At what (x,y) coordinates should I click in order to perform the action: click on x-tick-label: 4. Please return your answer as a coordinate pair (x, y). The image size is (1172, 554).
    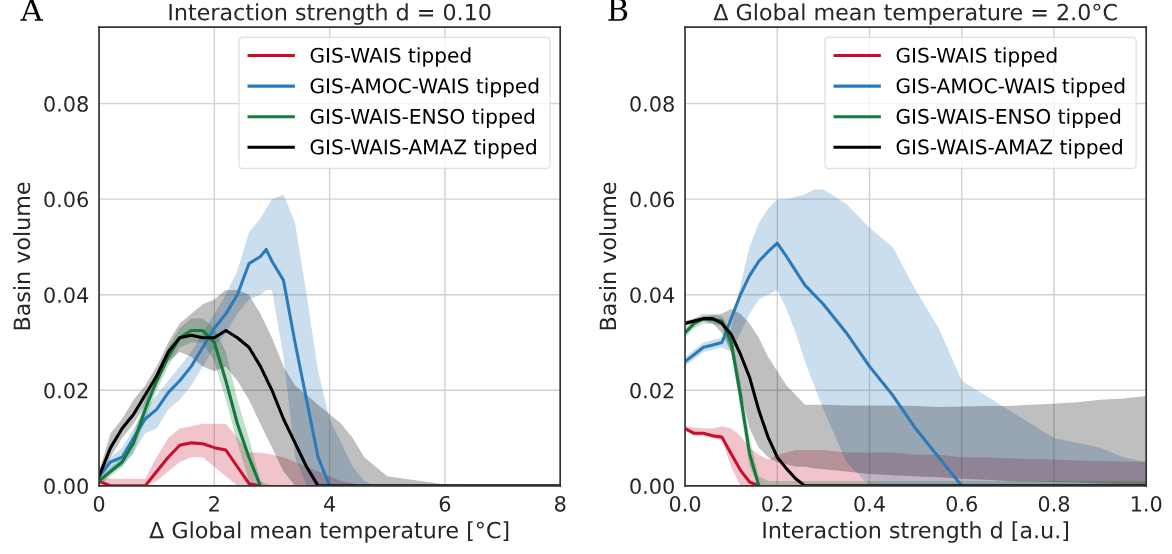
    Looking at the image, I should click on (330, 504).